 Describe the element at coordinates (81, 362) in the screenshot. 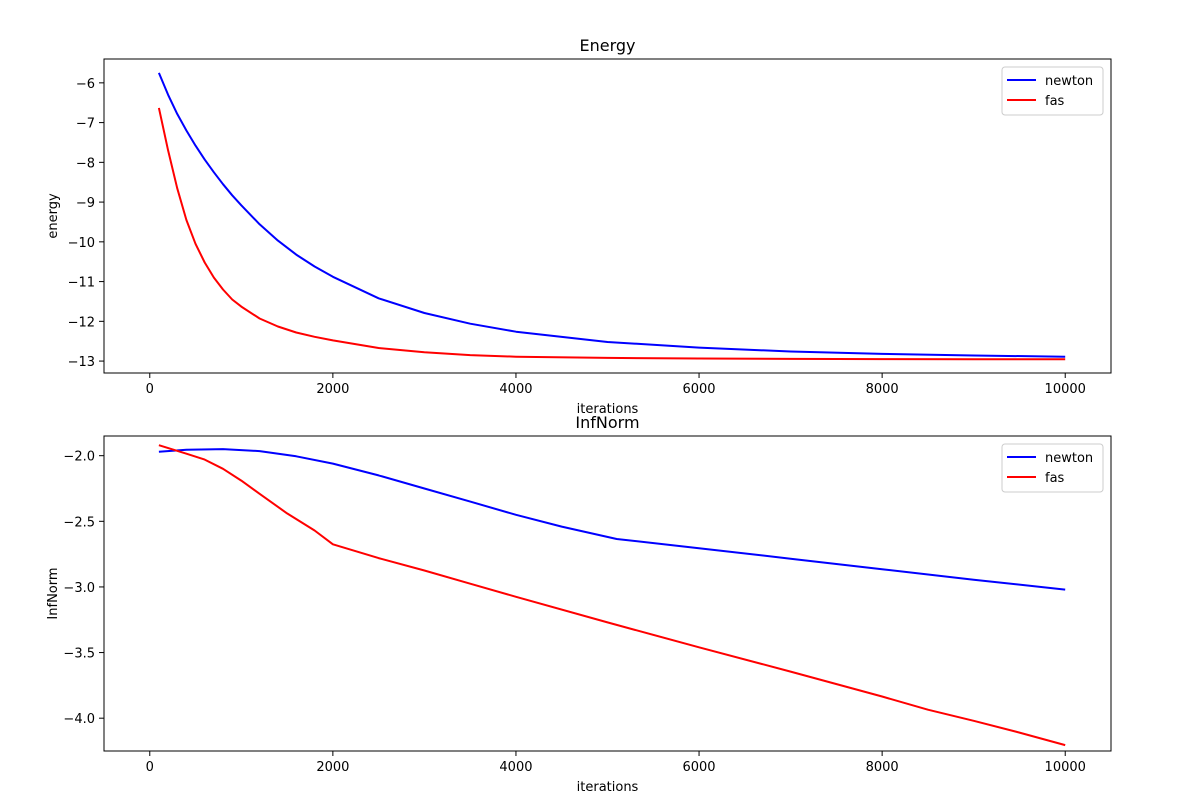

I see `y-tick-label: −13` at that location.